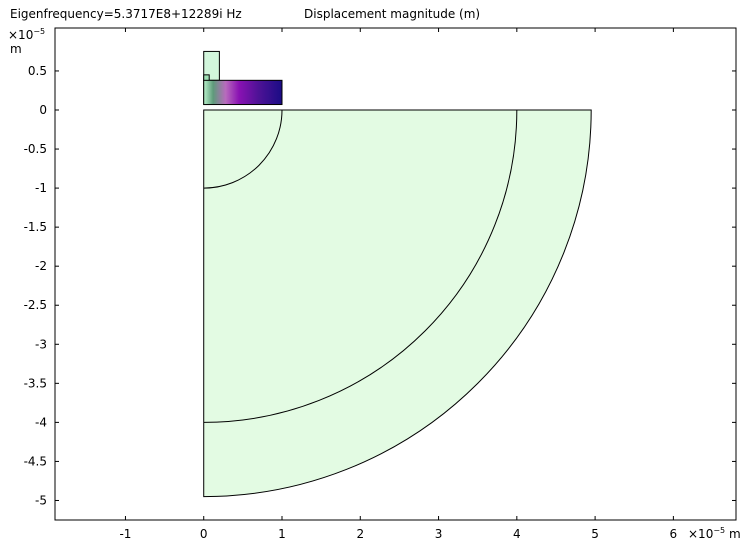 This screenshot has width=742, height=544. What do you see at coordinates (204, 534) in the screenshot?
I see `x-tick-label: 0` at bounding box center [204, 534].